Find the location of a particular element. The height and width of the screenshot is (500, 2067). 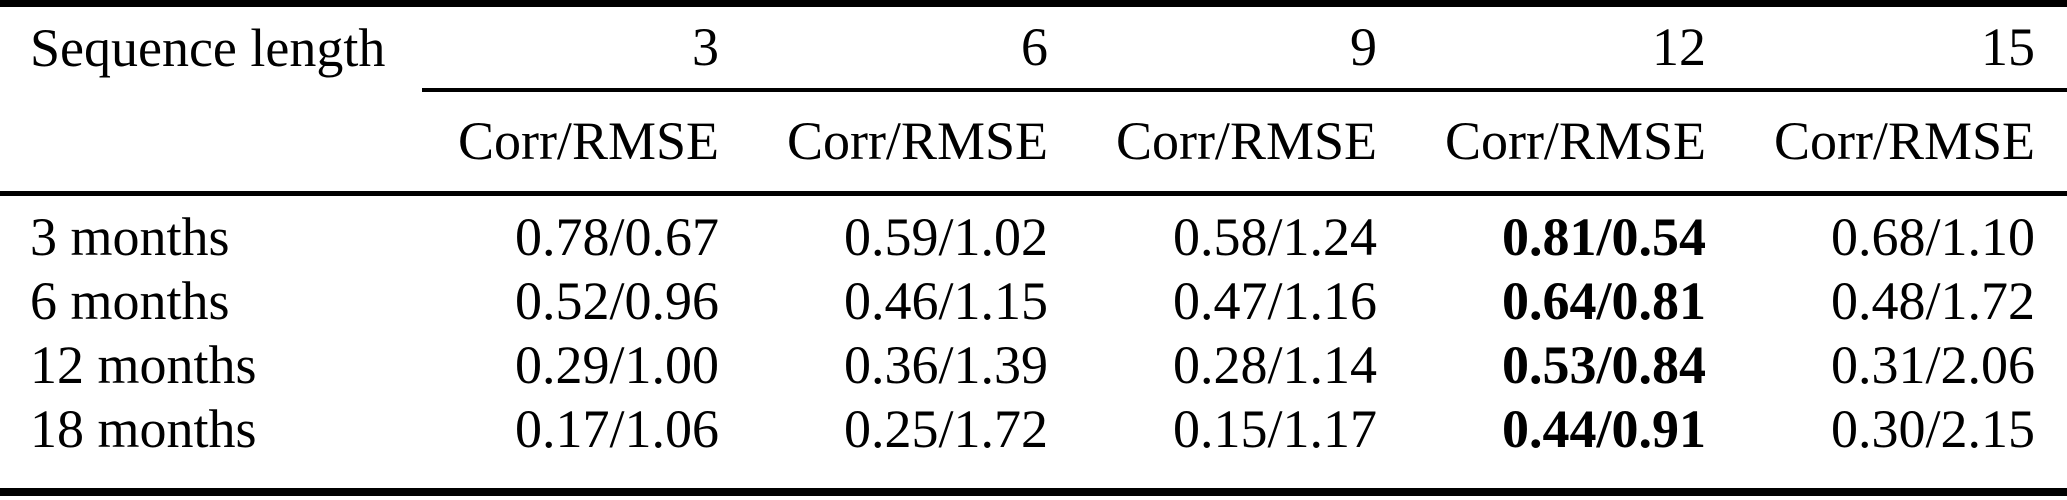

metric-cell: 0.58/1.24 is located at coordinates (1274, 237).